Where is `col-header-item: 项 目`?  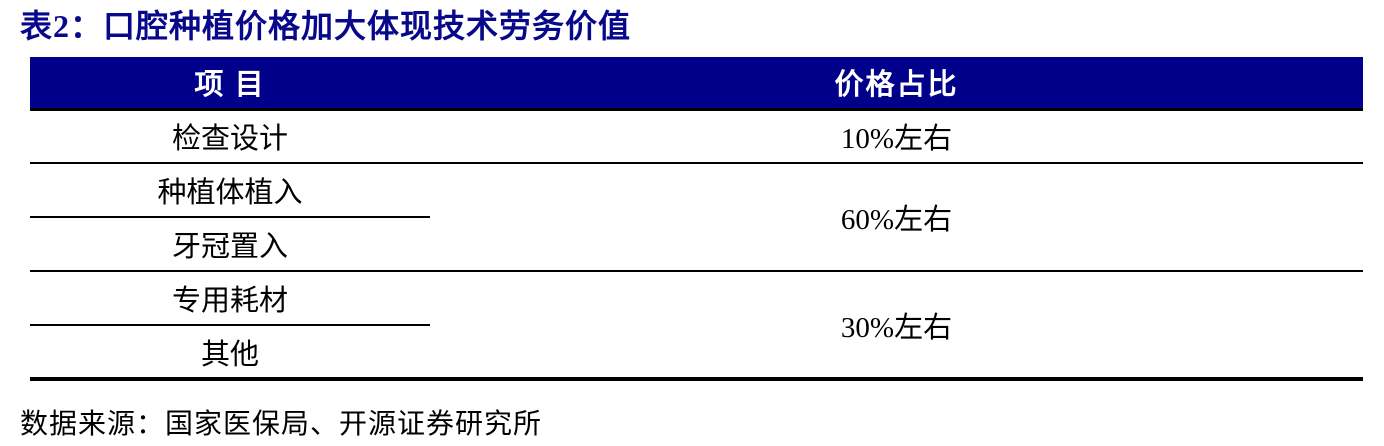
col-header-item: 项 目 is located at coordinates (230, 84).